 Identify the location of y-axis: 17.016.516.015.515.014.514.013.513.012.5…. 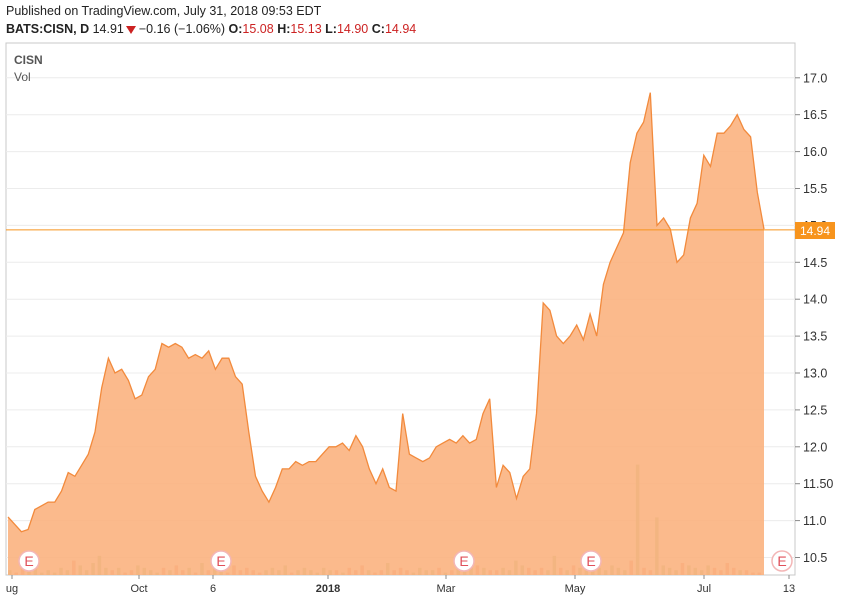
(814, 318).